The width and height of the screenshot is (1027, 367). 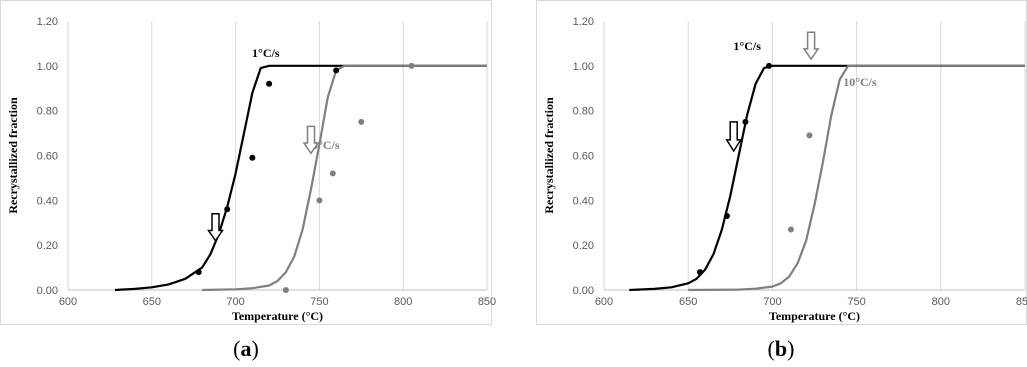 I want to click on ca-x-tick-label: 650, so click(x=152, y=302).